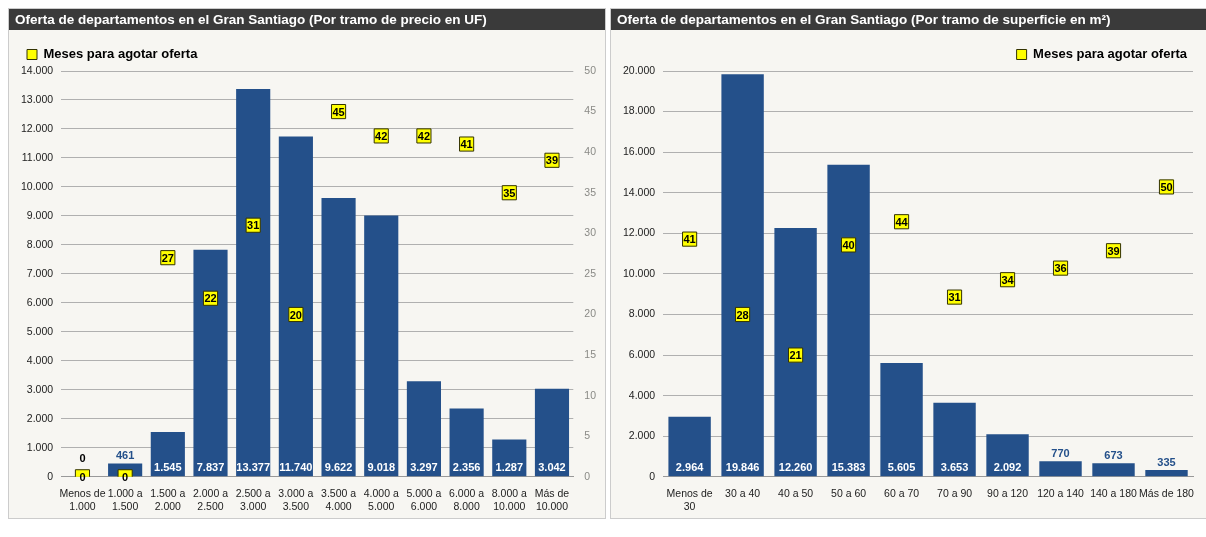 The width and height of the screenshot is (1206, 537). I want to click on data-label: 335, so click(1166, 461).